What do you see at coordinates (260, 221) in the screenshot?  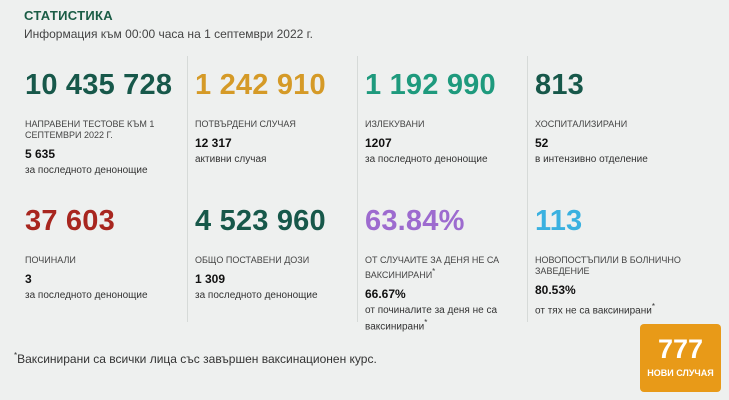 I see `stat-value: 4 523 960` at bounding box center [260, 221].